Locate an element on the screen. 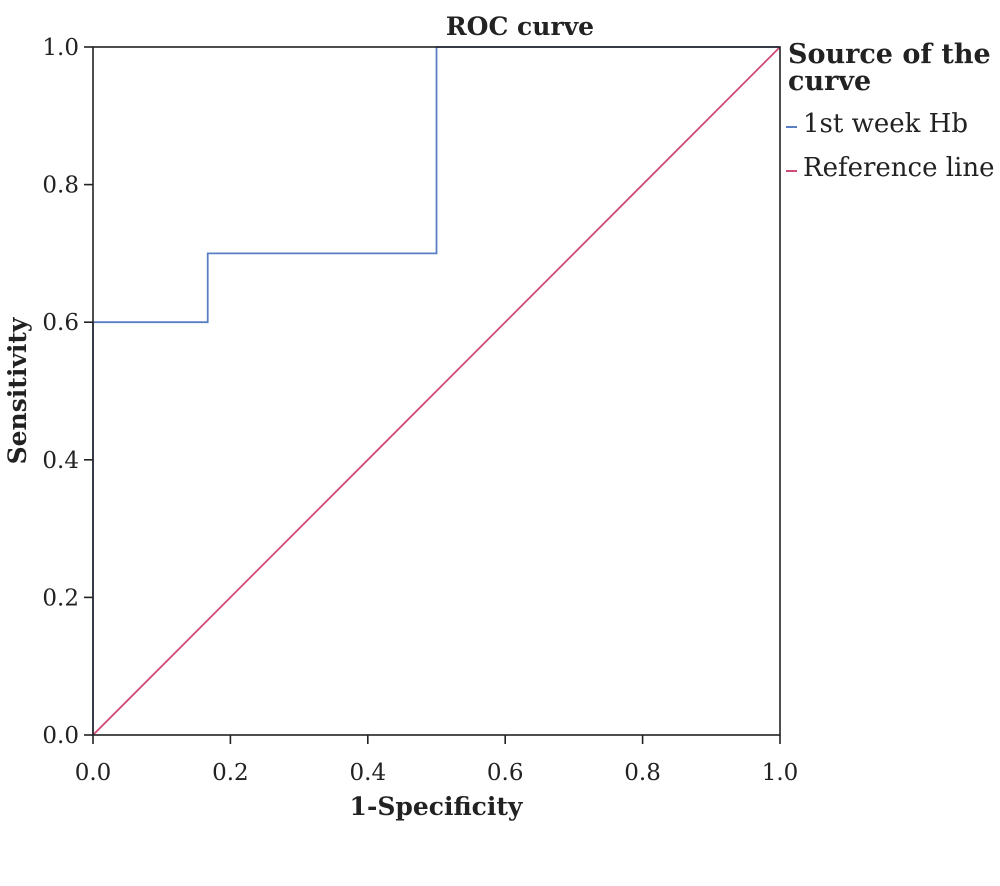 The image size is (1000, 886). x-tick-label: 0.6 is located at coordinates (505, 773).